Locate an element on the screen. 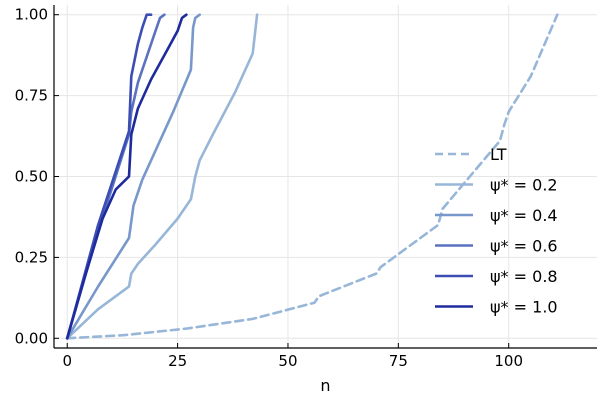  y-tick-label: 0.25 is located at coordinates (31, 257).